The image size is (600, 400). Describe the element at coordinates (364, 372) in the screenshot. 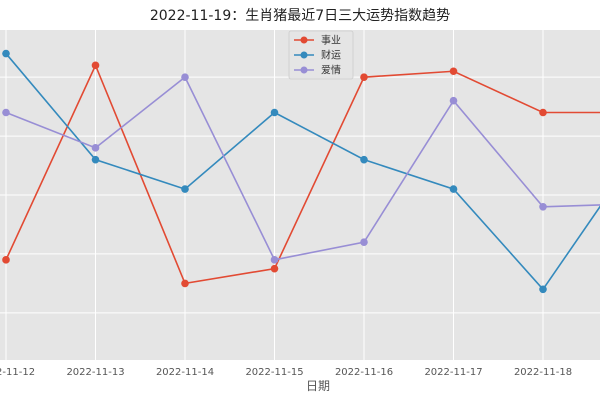

I see `x-tick-label: 2022-11-16` at that location.